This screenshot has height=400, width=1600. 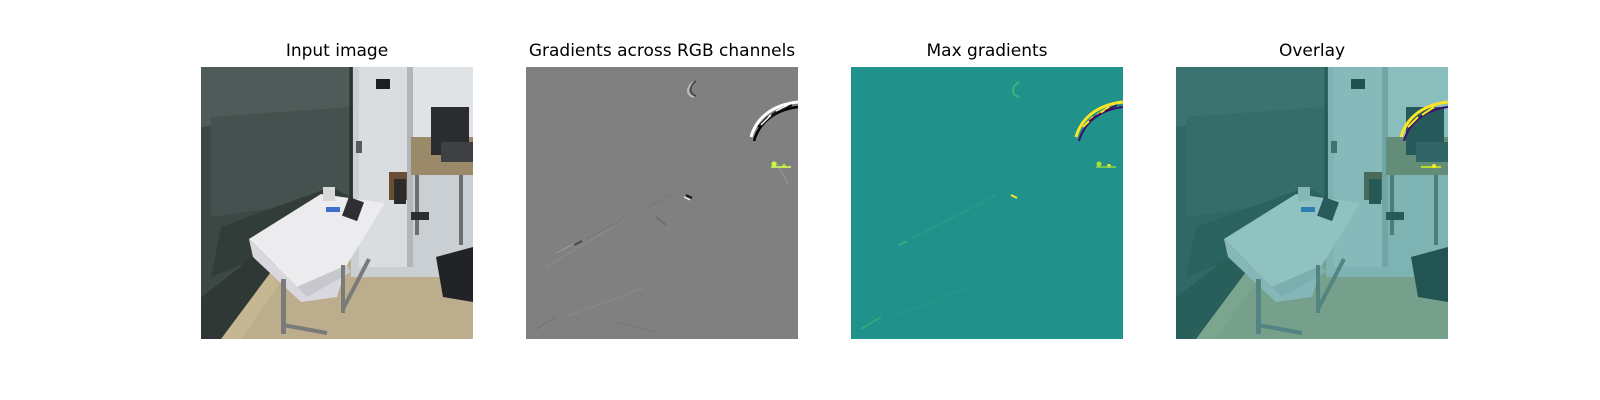 I want to click on panel-title-input: Input image, so click(x=337, y=51).